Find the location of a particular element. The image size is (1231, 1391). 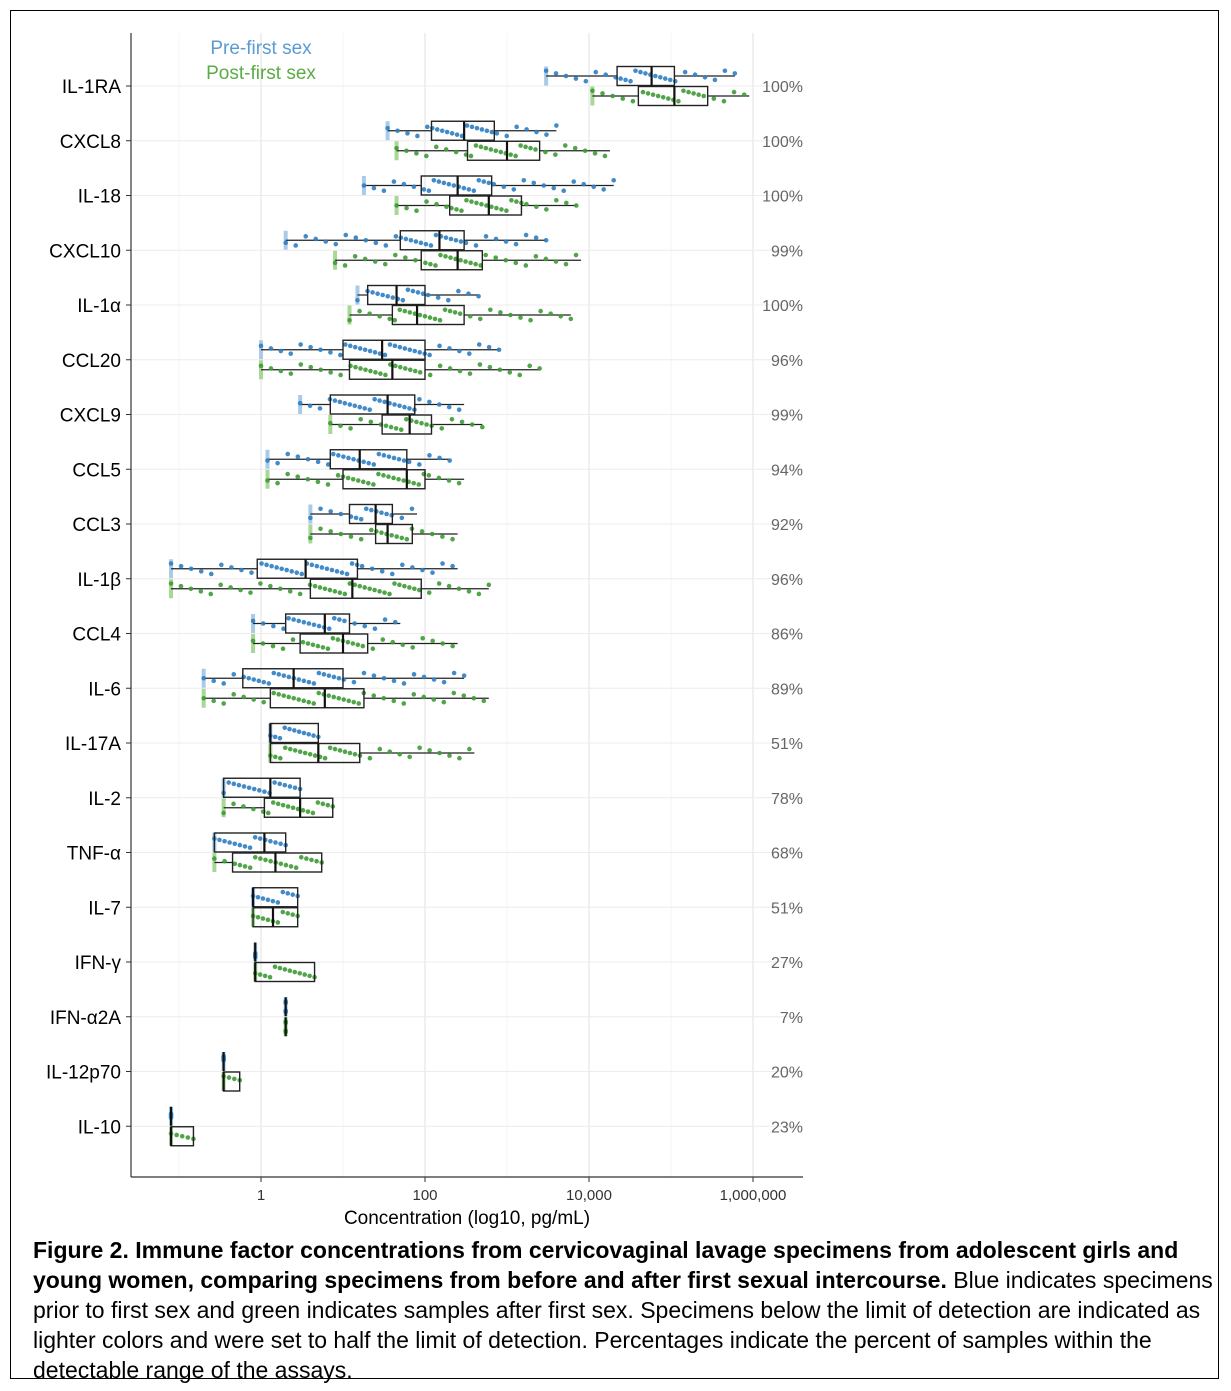

legend: Pre-first sex Post-first sex is located at coordinates (261, 61).